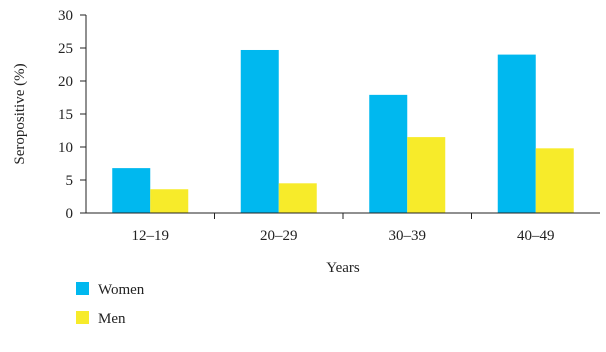 The height and width of the screenshot is (352, 606). Describe the element at coordinates (65, 82) in the screenshot. I see `y-tick-label: 20` at that location.